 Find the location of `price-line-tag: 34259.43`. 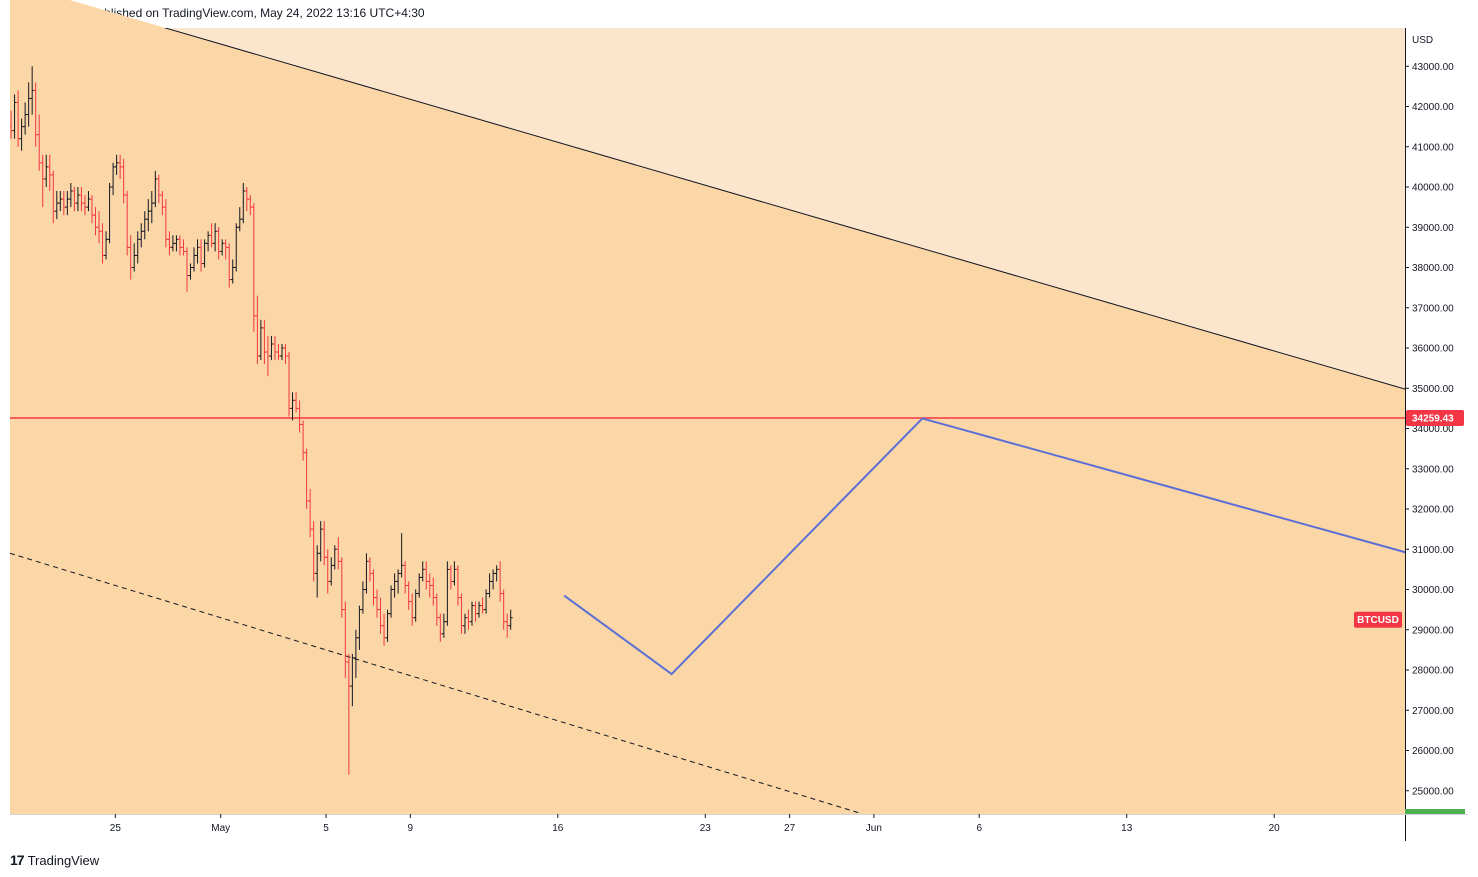

price-line-tag: 34259.43 is located at coordinates (1435, 418).